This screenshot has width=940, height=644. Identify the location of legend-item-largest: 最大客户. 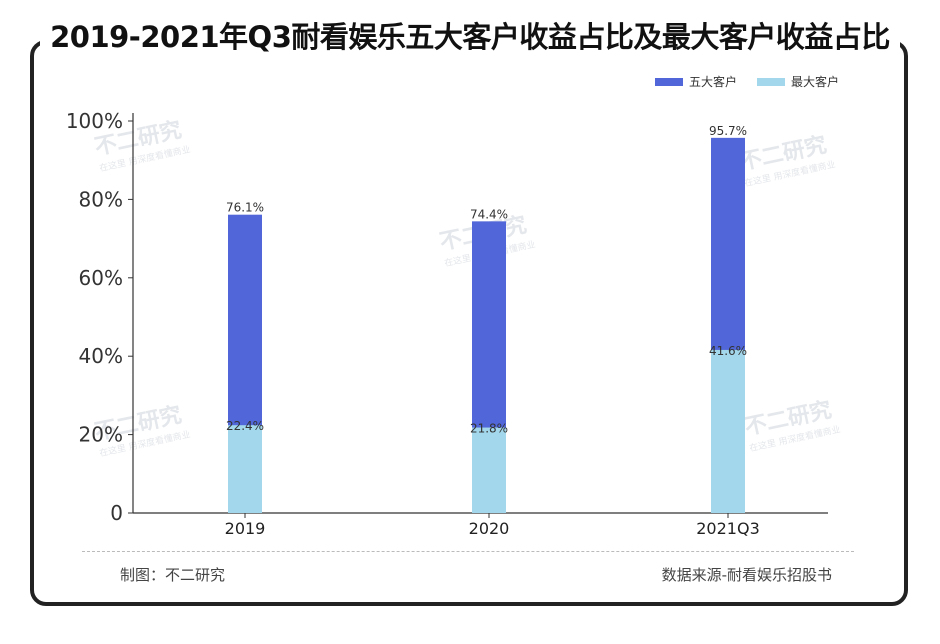
(798, 81).